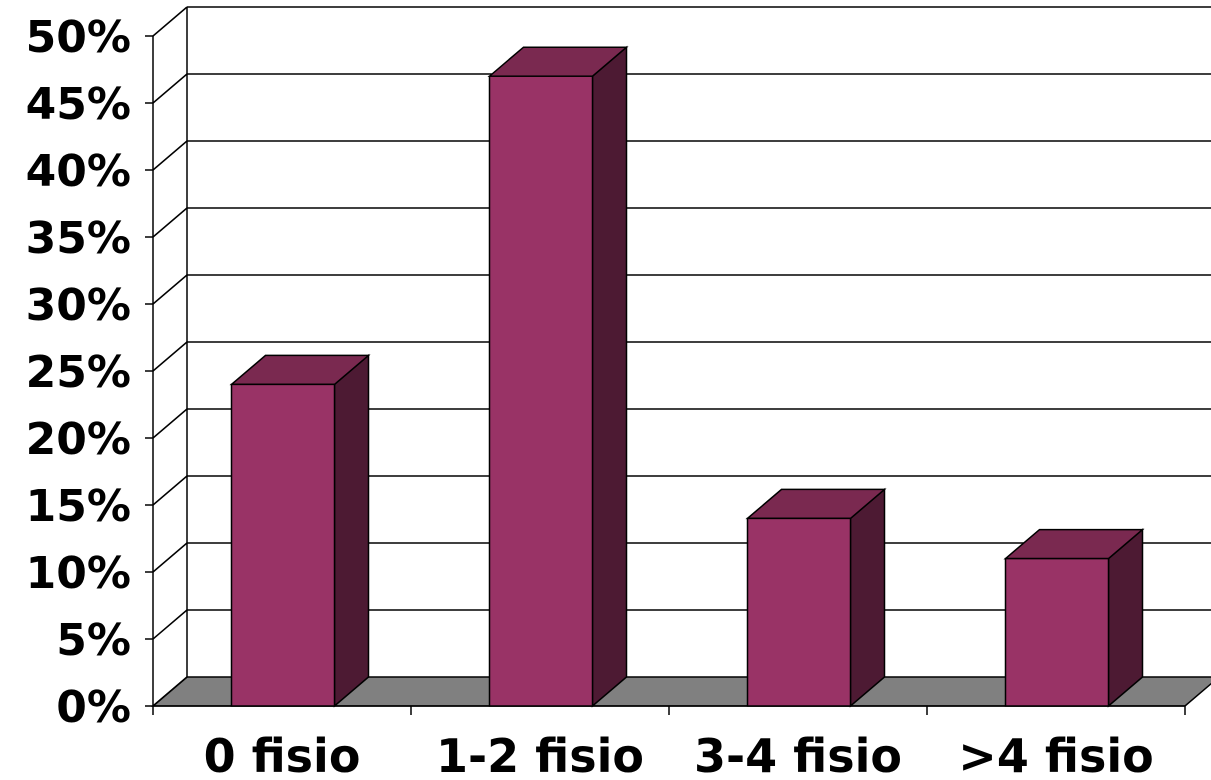  I want to click on y-tick-label: 10%, so click(78, 573).